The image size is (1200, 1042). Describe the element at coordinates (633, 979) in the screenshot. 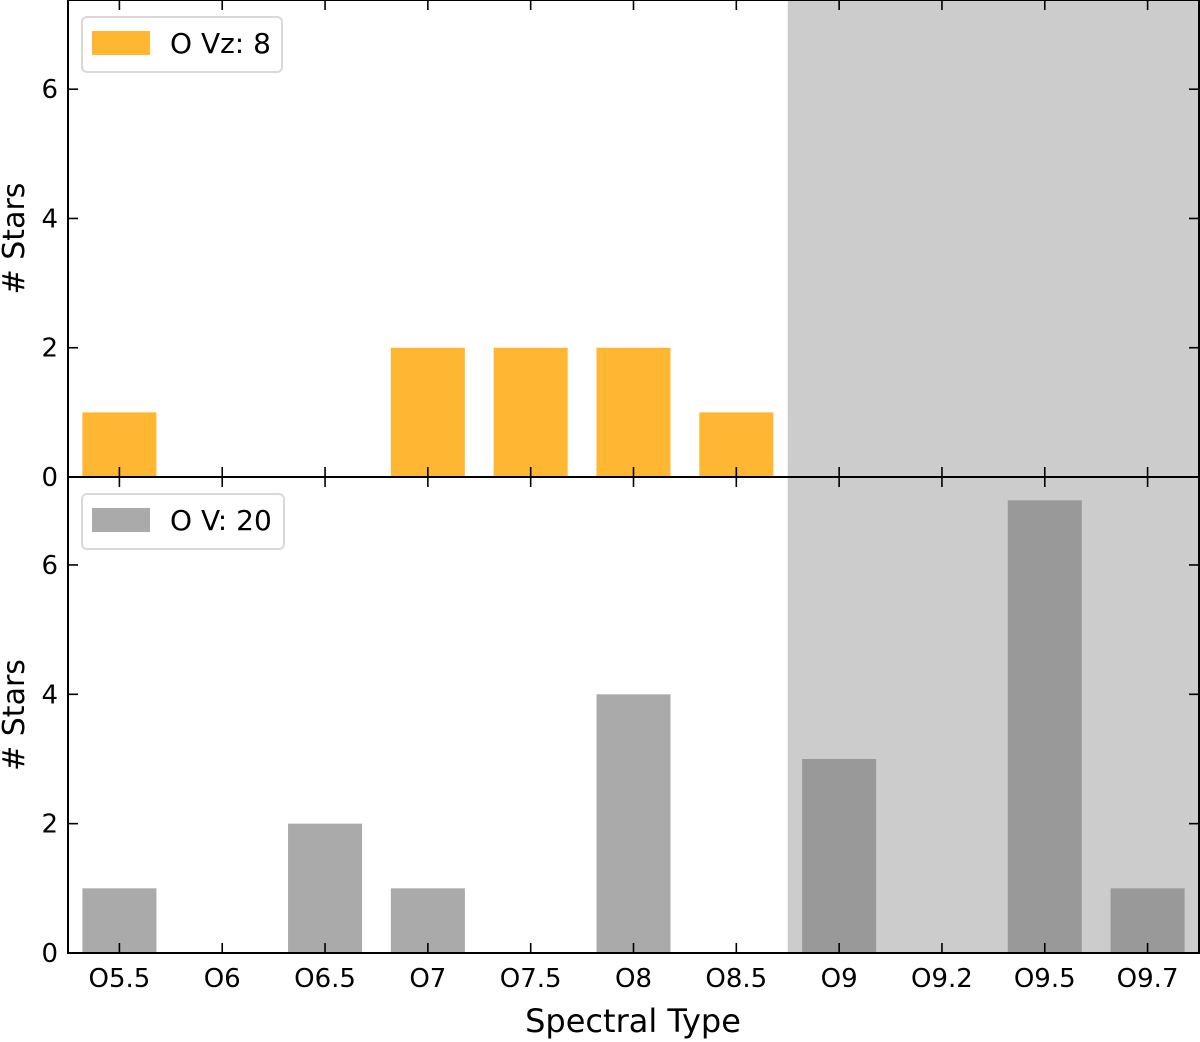

I see `x-tick-label: O8` at that location.